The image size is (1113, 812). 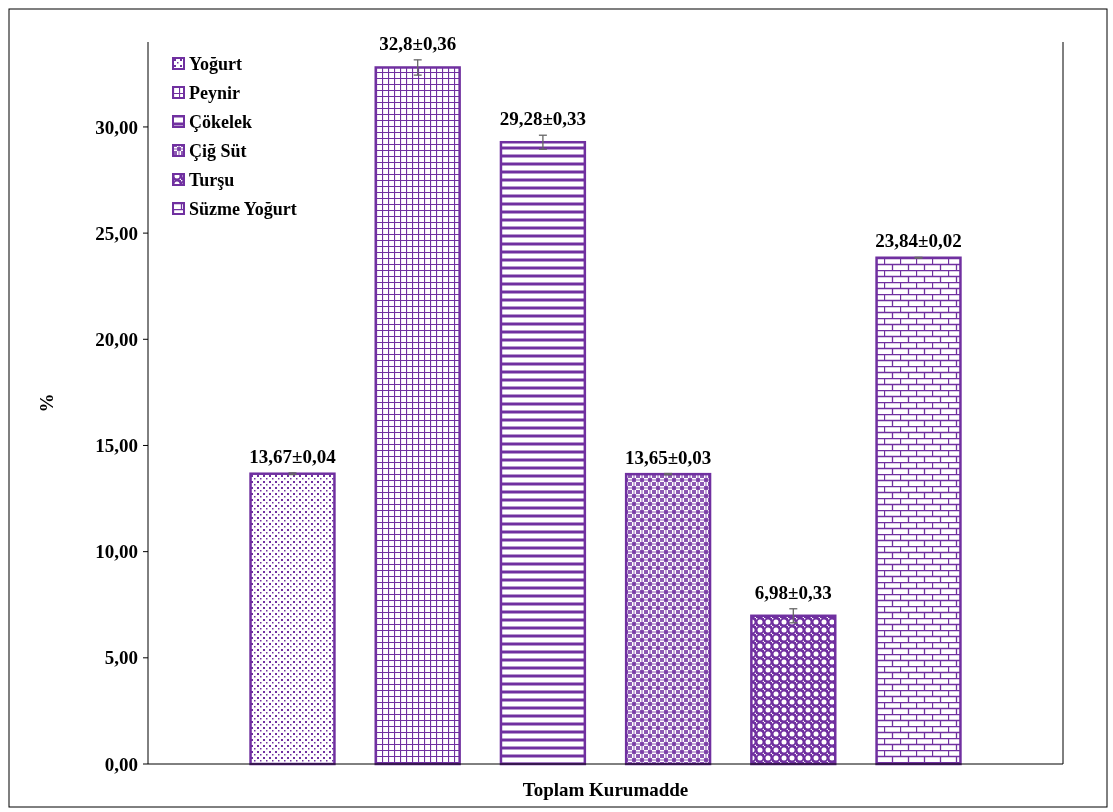 I want to click on y-tick-label: 20,00, so click(x=116, y=339).